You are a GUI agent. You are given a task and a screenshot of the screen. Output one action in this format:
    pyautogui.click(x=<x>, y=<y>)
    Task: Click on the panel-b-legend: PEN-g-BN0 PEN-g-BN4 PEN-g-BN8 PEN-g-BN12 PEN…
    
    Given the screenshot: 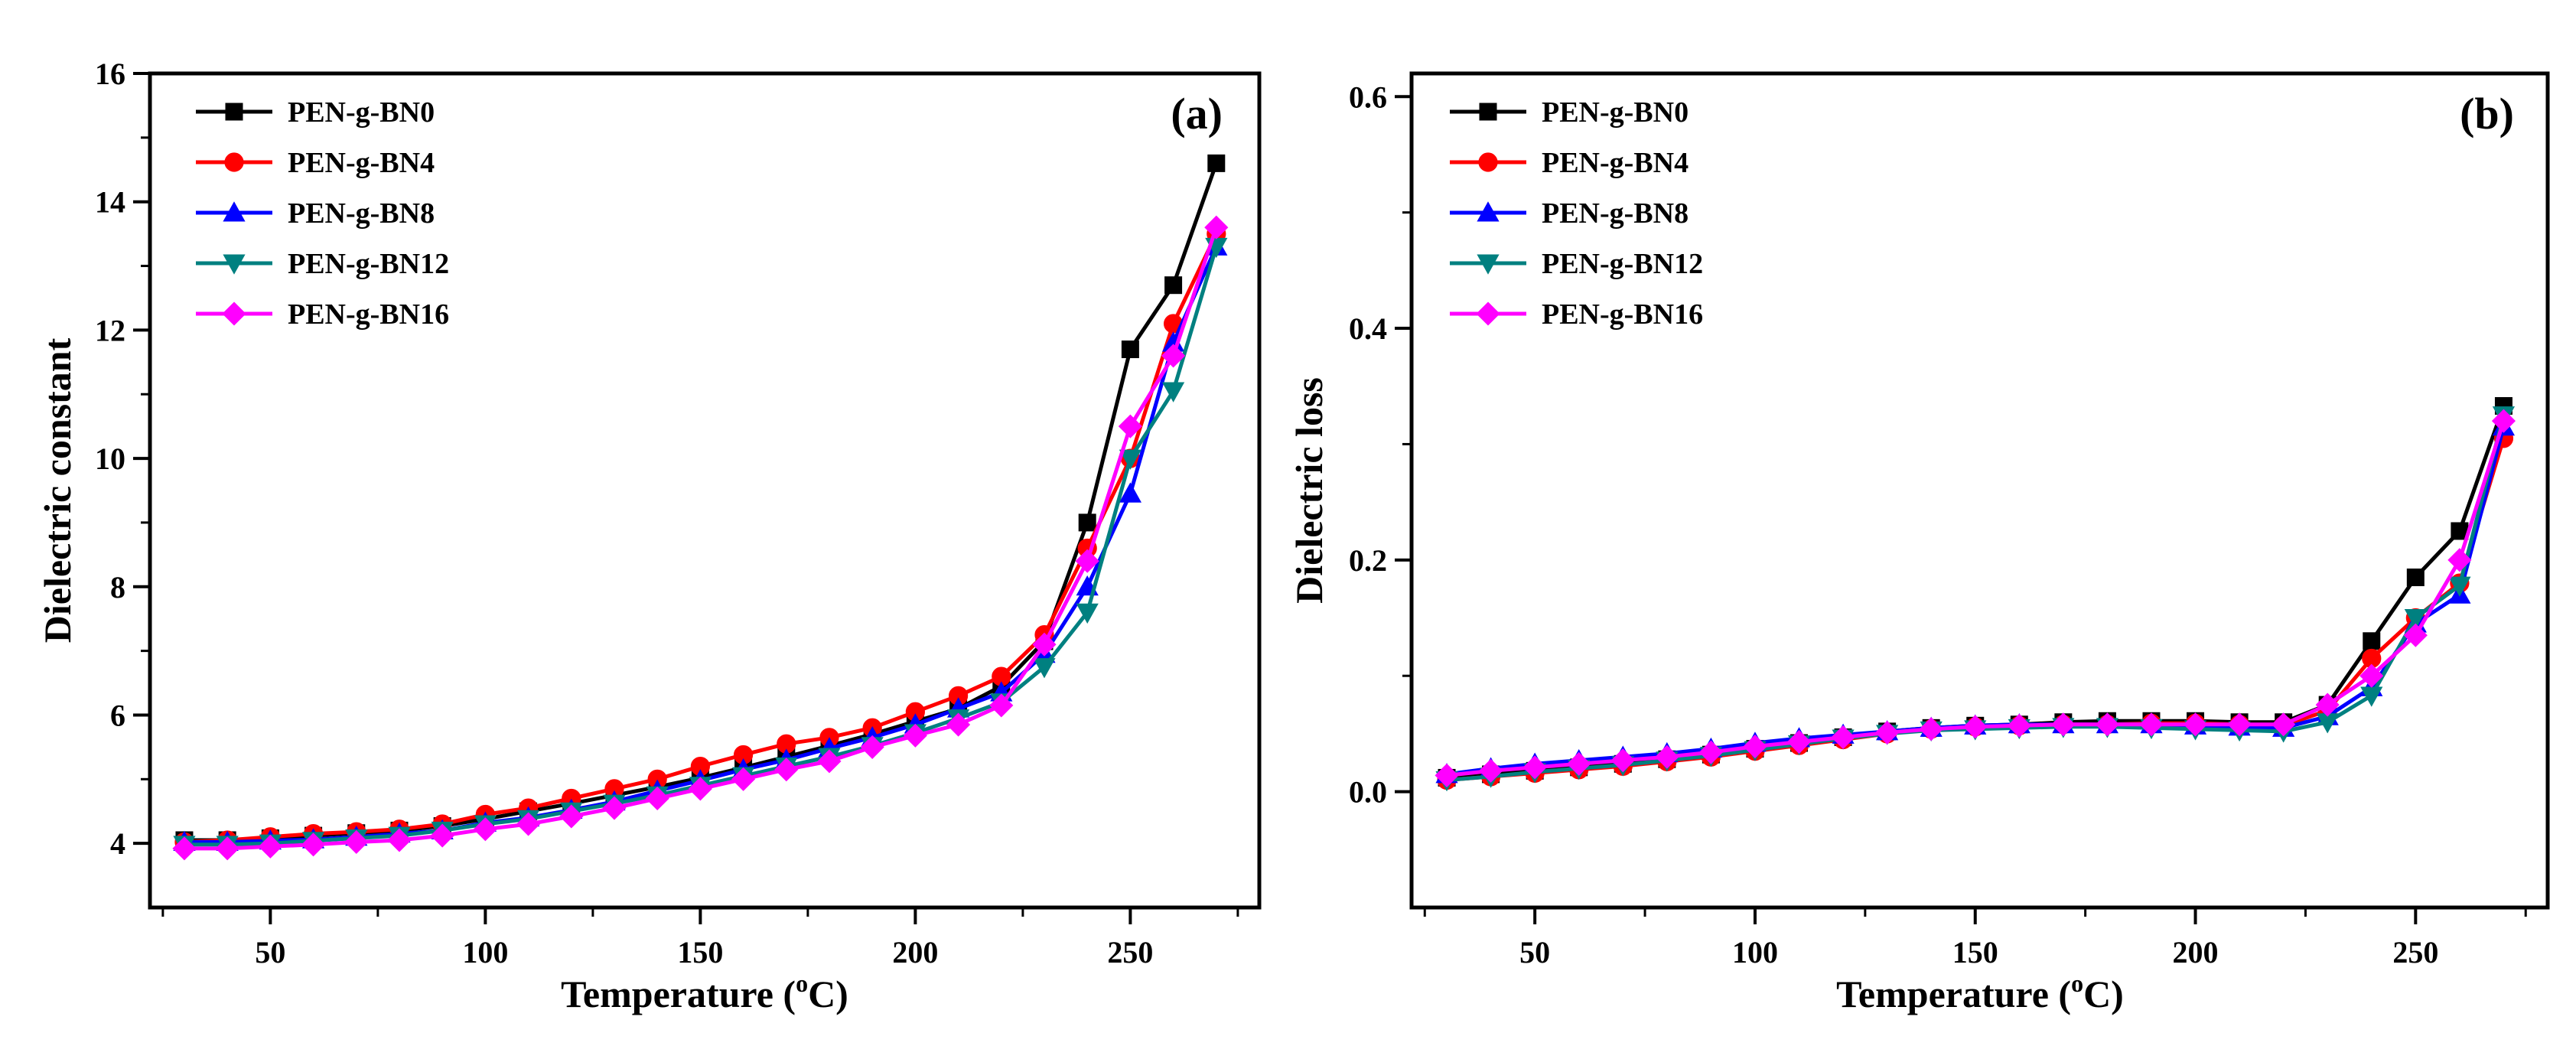 What is the action you would take?
    pyautogui.click(x=1577, y=214)
    